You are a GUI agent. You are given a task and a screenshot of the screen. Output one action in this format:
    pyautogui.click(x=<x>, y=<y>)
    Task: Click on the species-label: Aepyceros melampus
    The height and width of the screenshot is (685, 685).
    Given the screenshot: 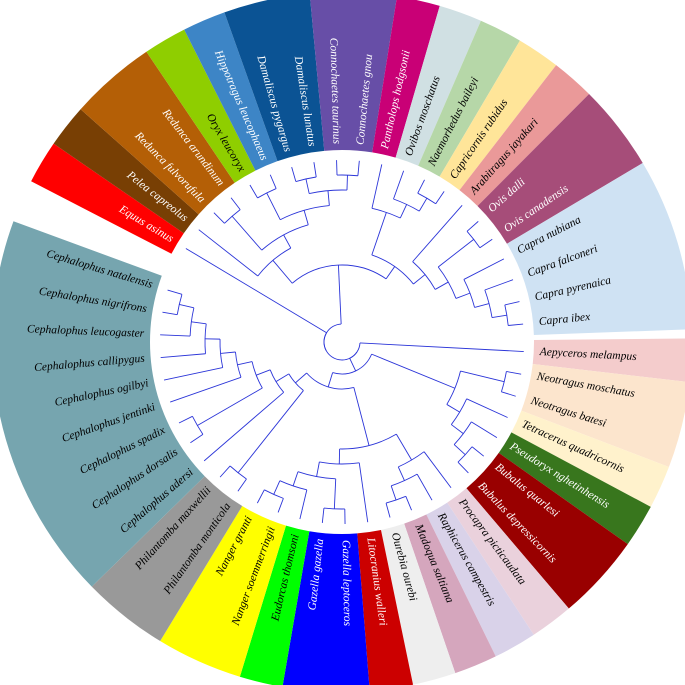 What is the action you would take?
    pyautogui.click(x=587, y=354)
    